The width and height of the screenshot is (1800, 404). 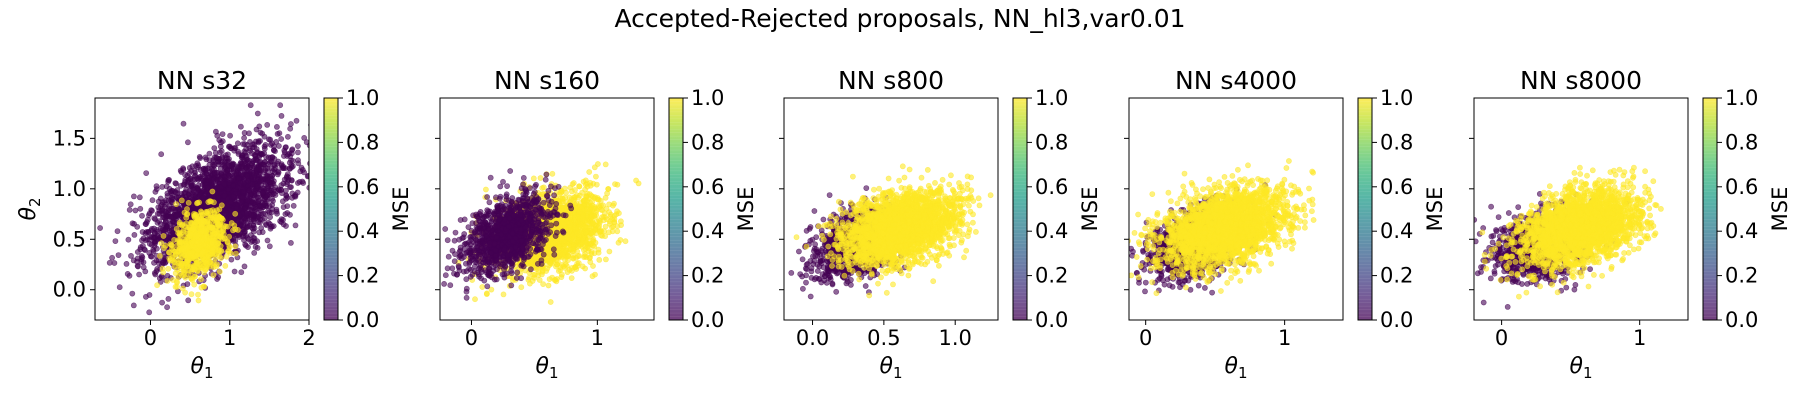 I want to click on x-axis-label-symbol: θ, so click(x=197, y=366).